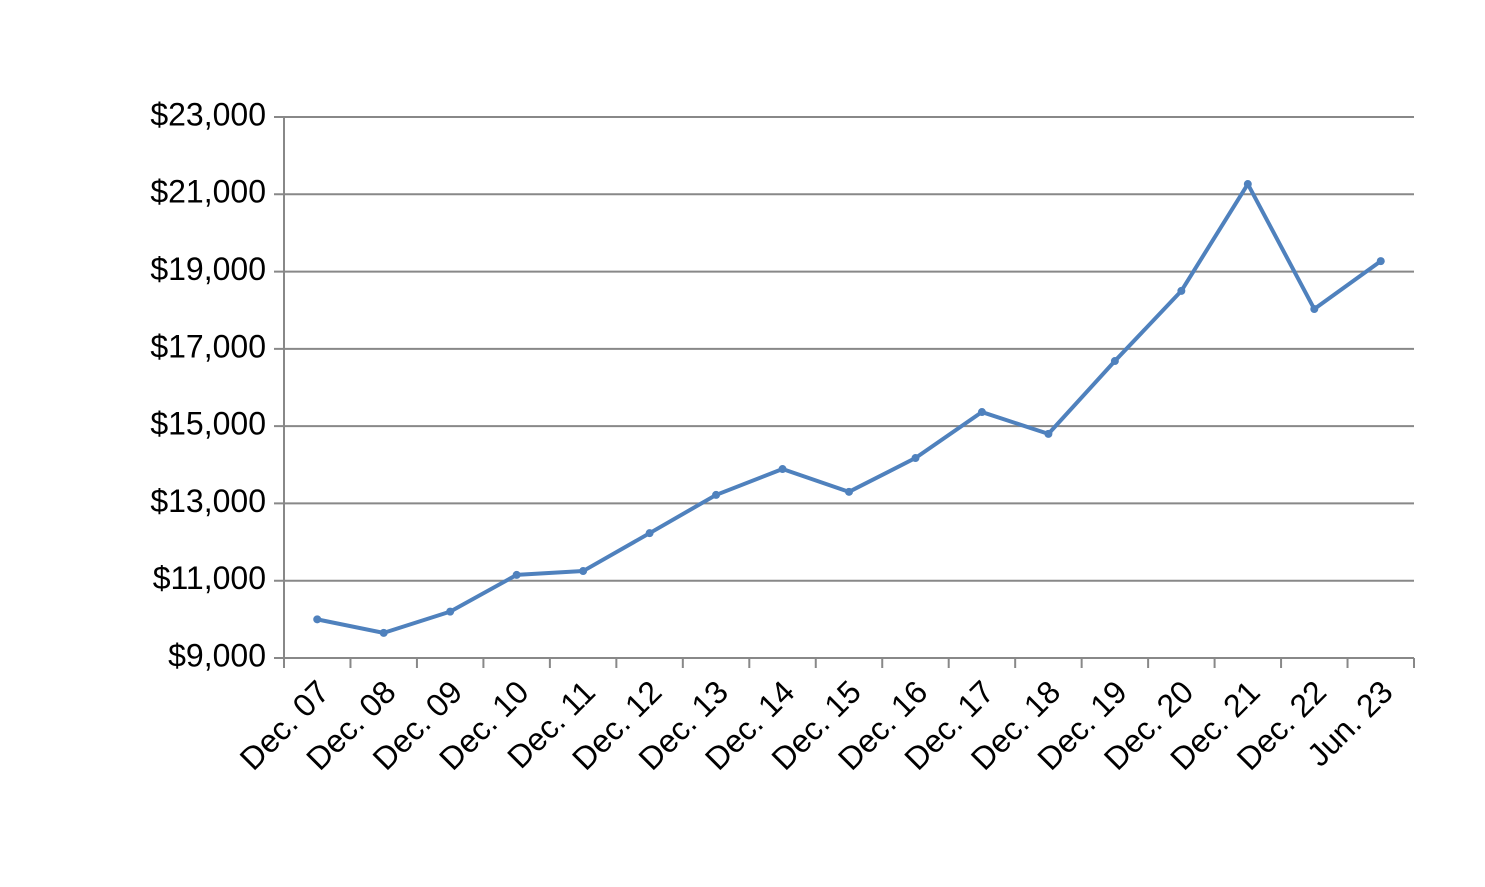 Image resolution: width=1485 pixels, height=887 pixels. I want to click on y-tick-label: $17,000, so click(208, 346).